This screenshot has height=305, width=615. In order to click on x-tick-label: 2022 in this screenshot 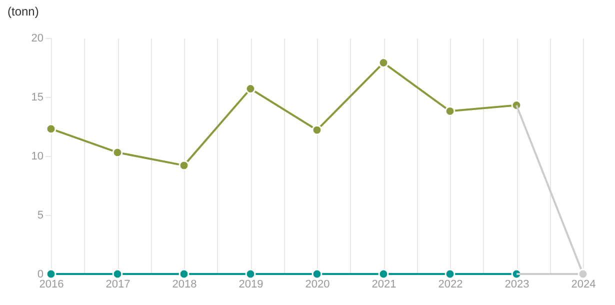, I will do `click(450, 284)`.